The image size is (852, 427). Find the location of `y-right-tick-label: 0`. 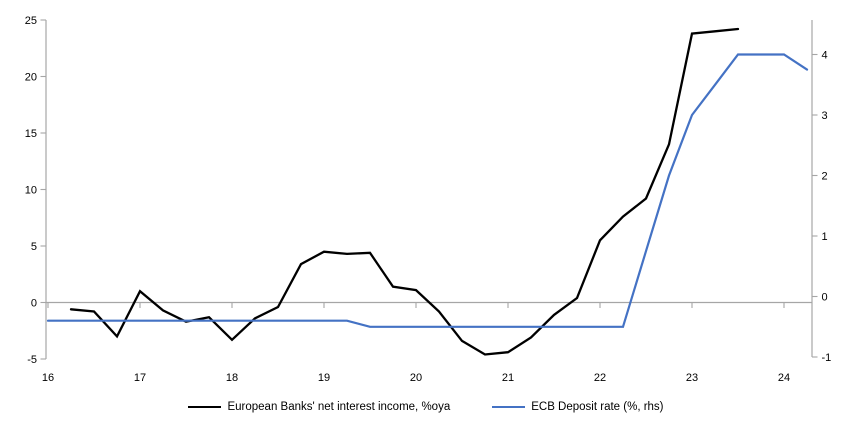

y-right-tick-label: 0 is located at coordinates (825, 298).